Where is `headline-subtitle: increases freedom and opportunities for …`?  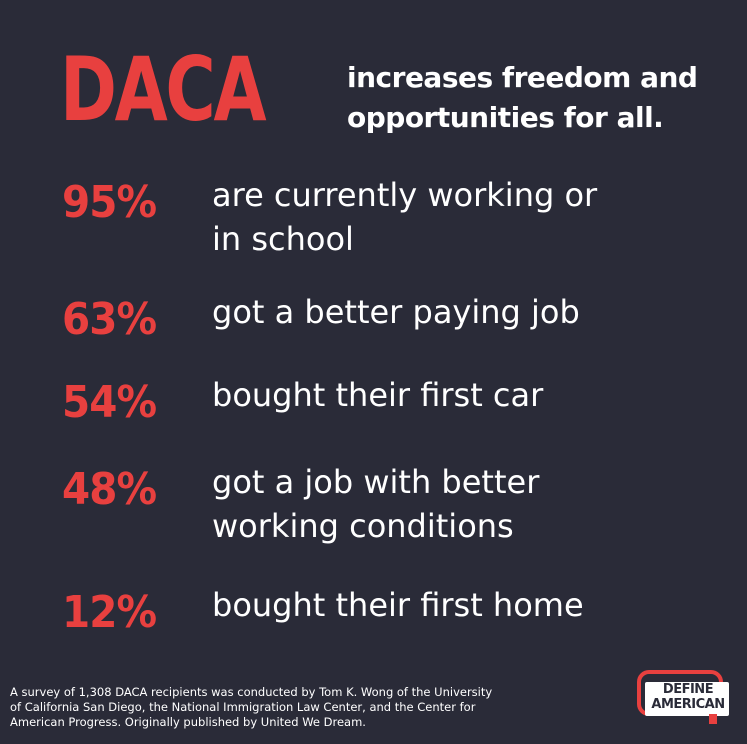
headline-subtitle: increases freedom and opportunities for … is located at coordinates (537, 98).